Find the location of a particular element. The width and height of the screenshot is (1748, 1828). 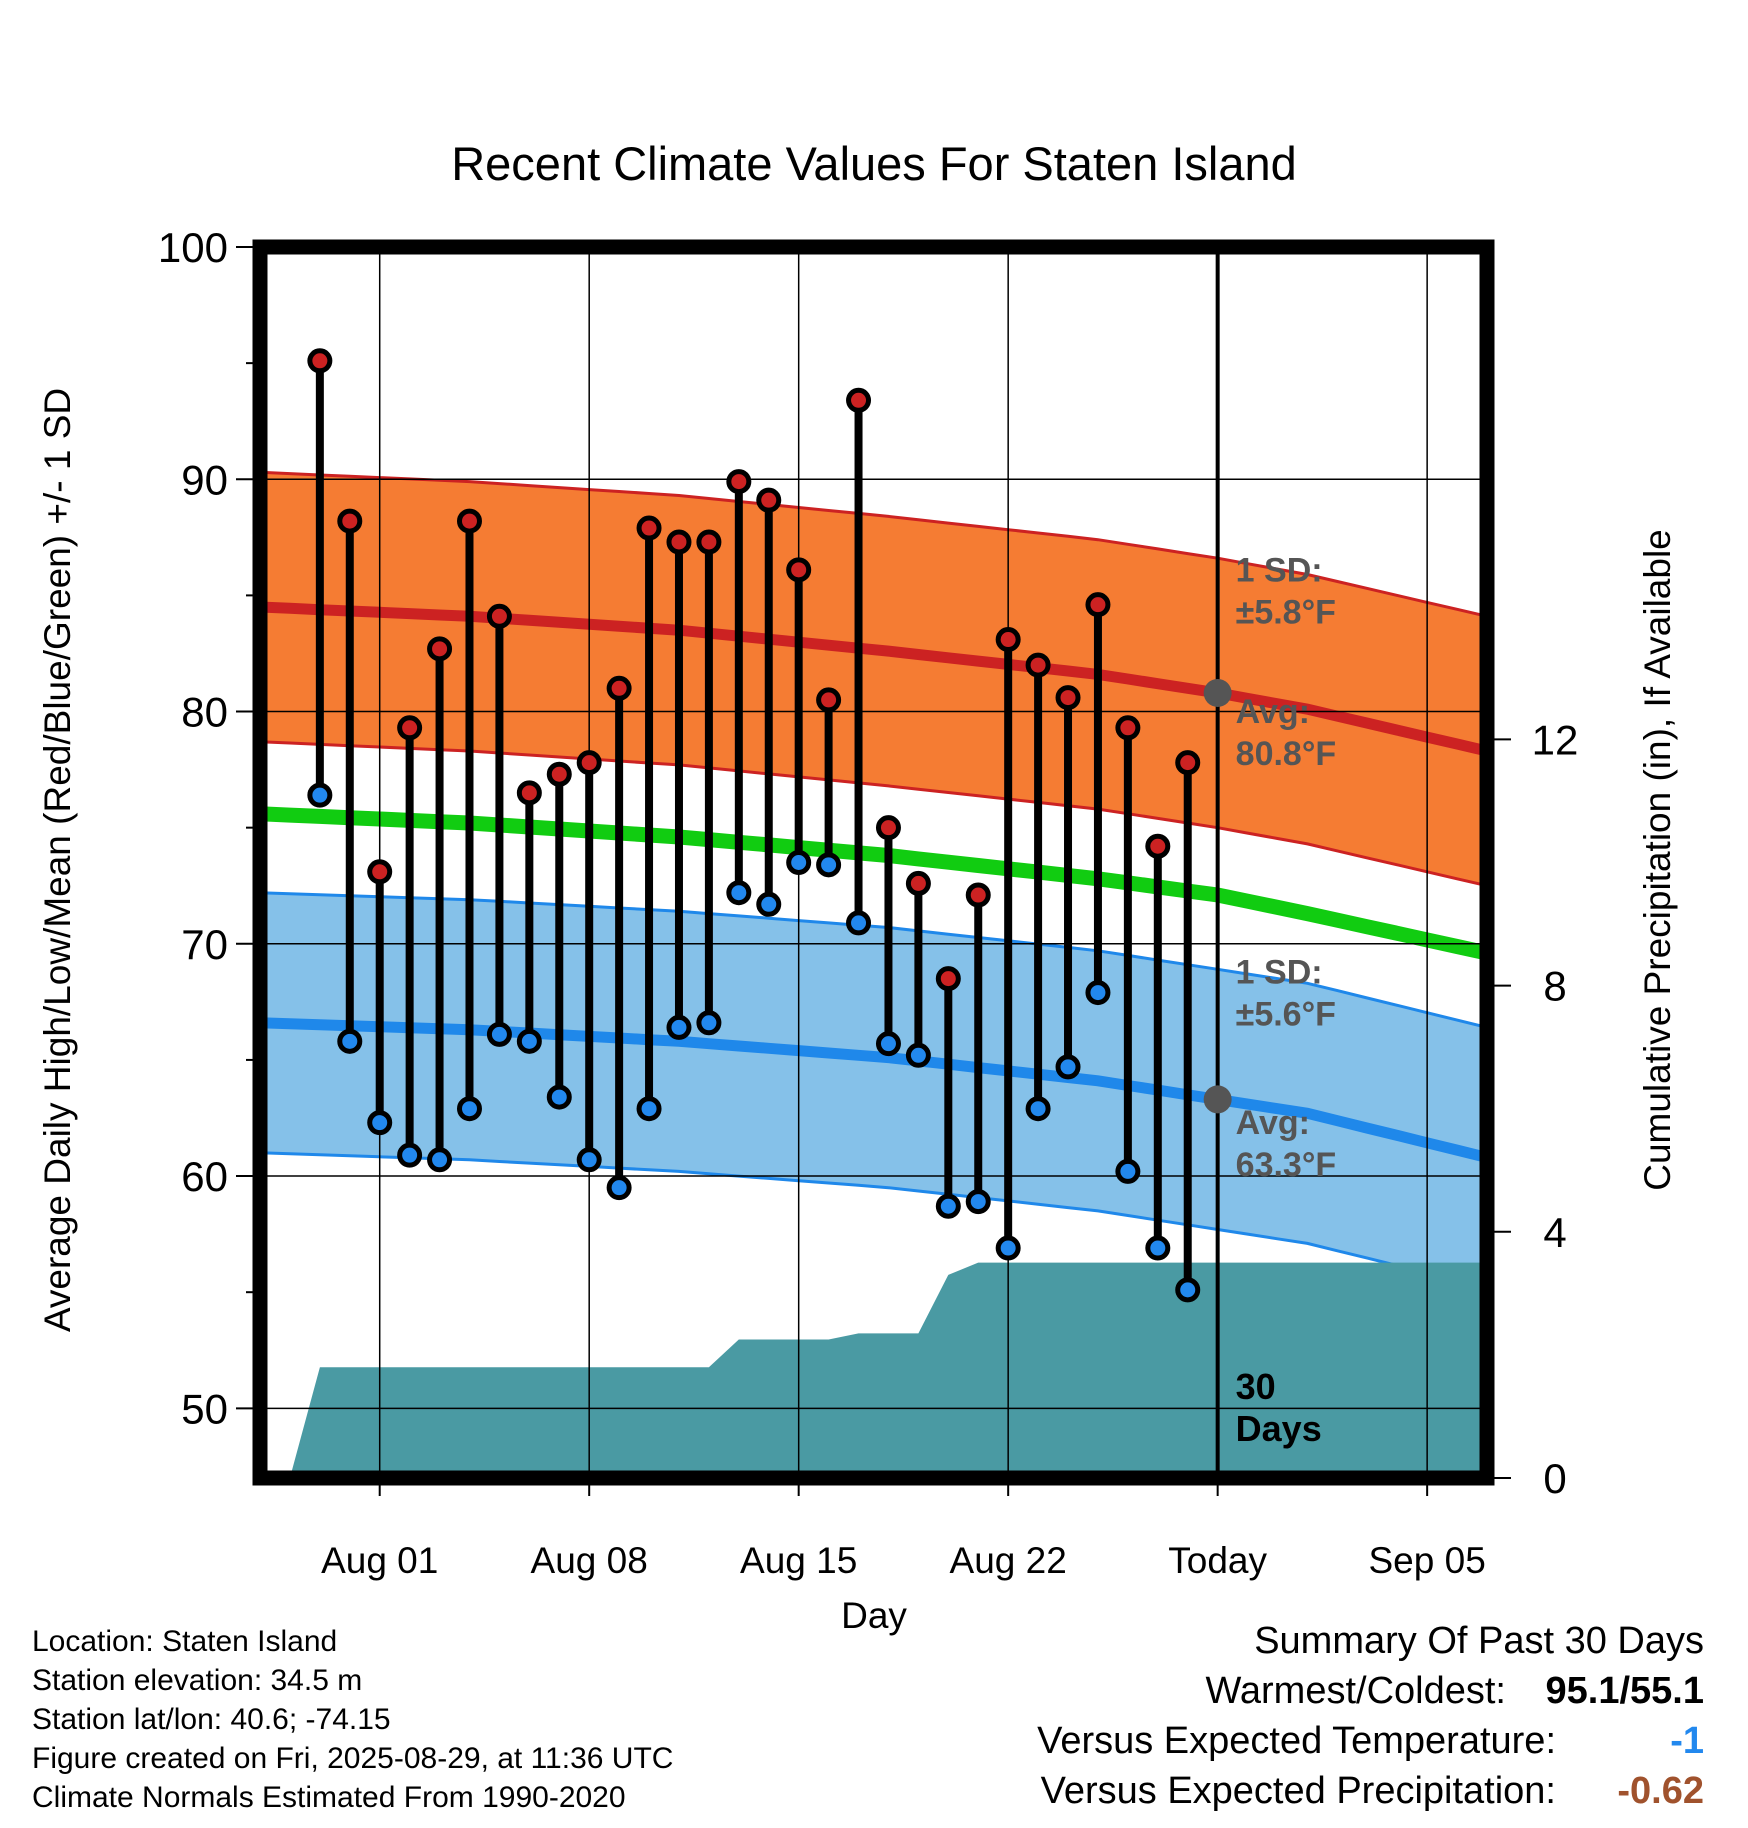

elevation-text: Station elevation: 34.5 m is located at coordinates (197, 1680).